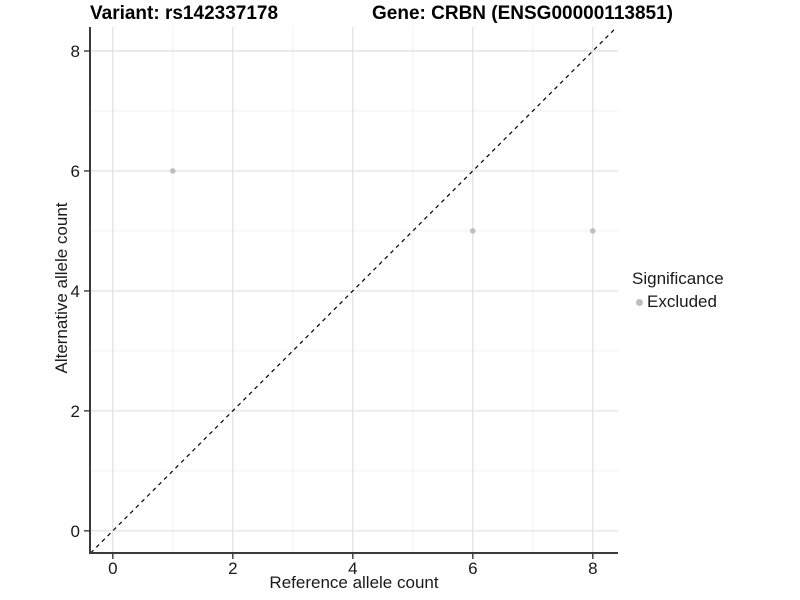 The width and height of the screenshot is (800, 600). What do you see at coordinates (639, 302) in the screenshot?
I see `legend-point-icon` at bounding box center [639, 302].